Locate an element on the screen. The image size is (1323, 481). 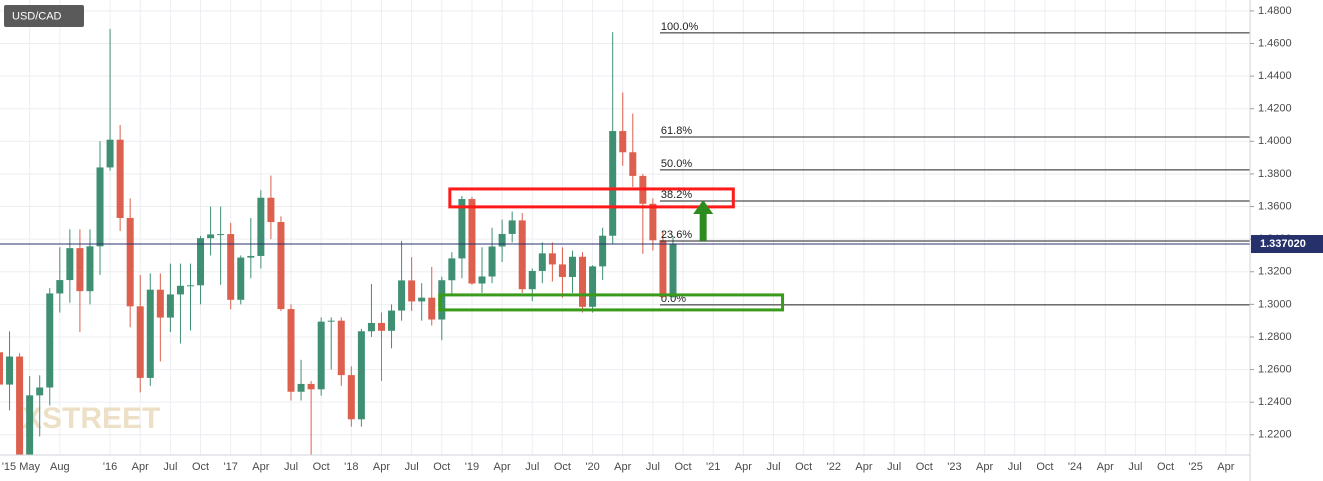
y-tick-label: 1.4000 is located at coordinates (1275, 141).